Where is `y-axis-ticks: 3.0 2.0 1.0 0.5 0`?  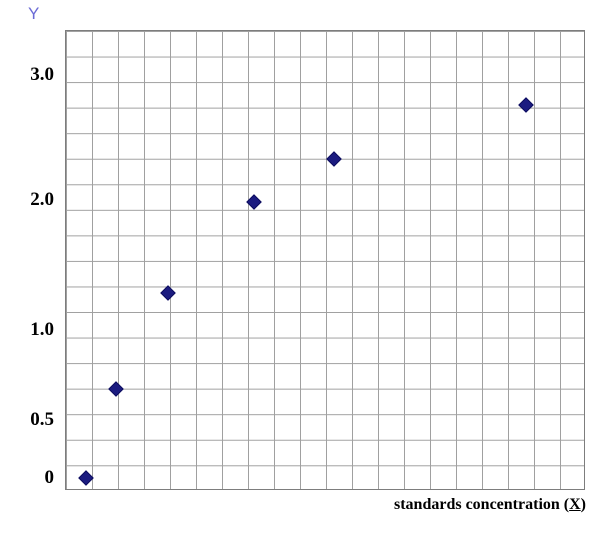
y-axis-ticks: 3.0 2.0 1.0 0.5 0 is located at coordinates (29, 260).